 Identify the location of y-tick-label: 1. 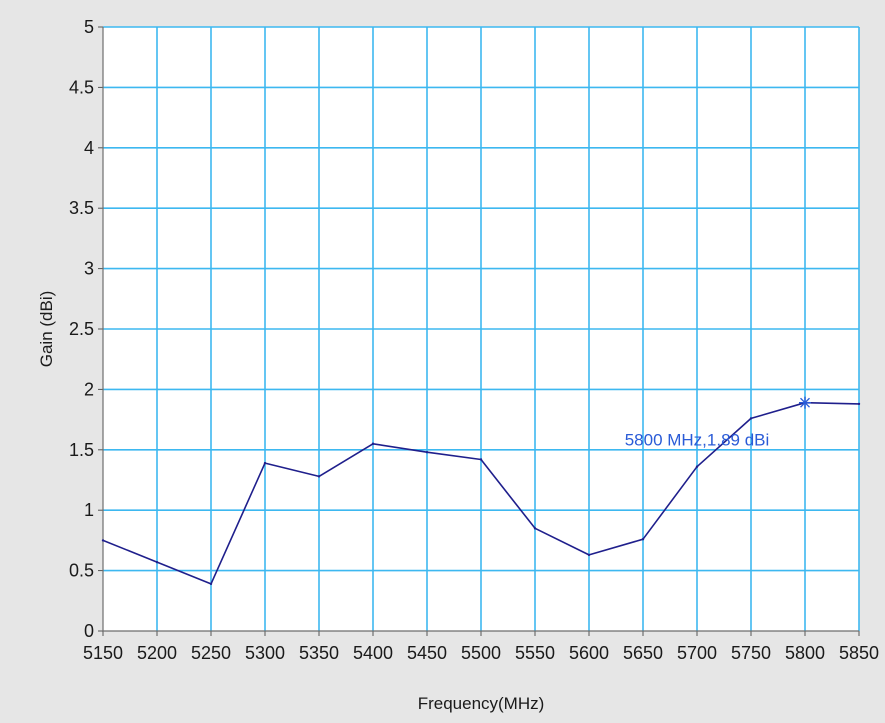
(89, 510).